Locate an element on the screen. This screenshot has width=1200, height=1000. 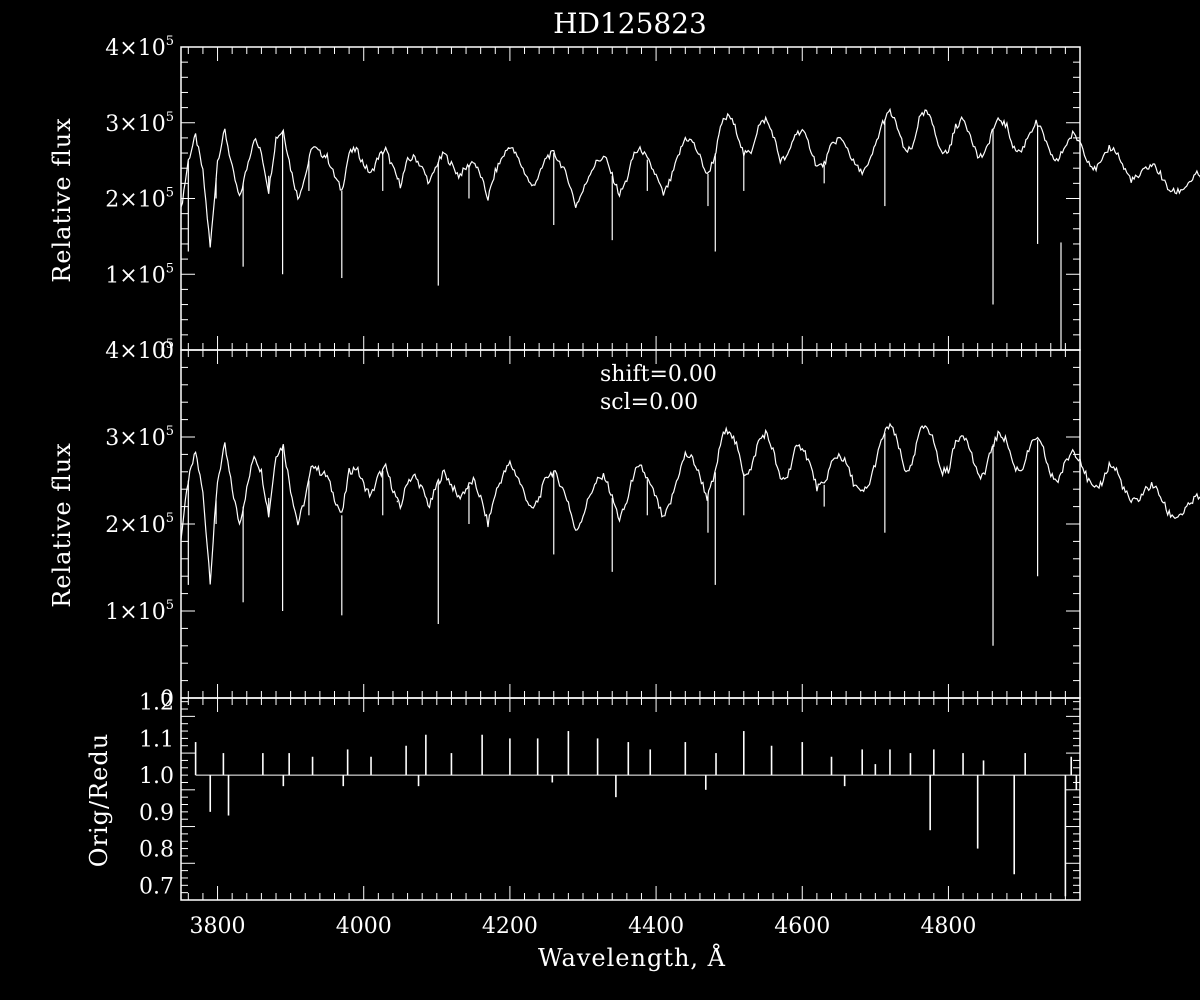
x-tick-label: 4200 is located at coordinates (510, 926).